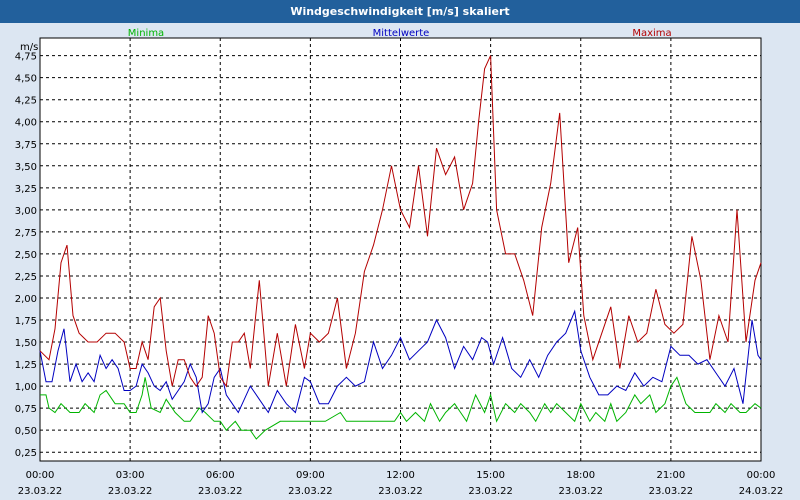 The height and width of the screenshot is (500, 800). What do you see at coordinates (146, 33) in the screenshot?
I see `legend-minima: Minima` at bounding box center [146, 33].